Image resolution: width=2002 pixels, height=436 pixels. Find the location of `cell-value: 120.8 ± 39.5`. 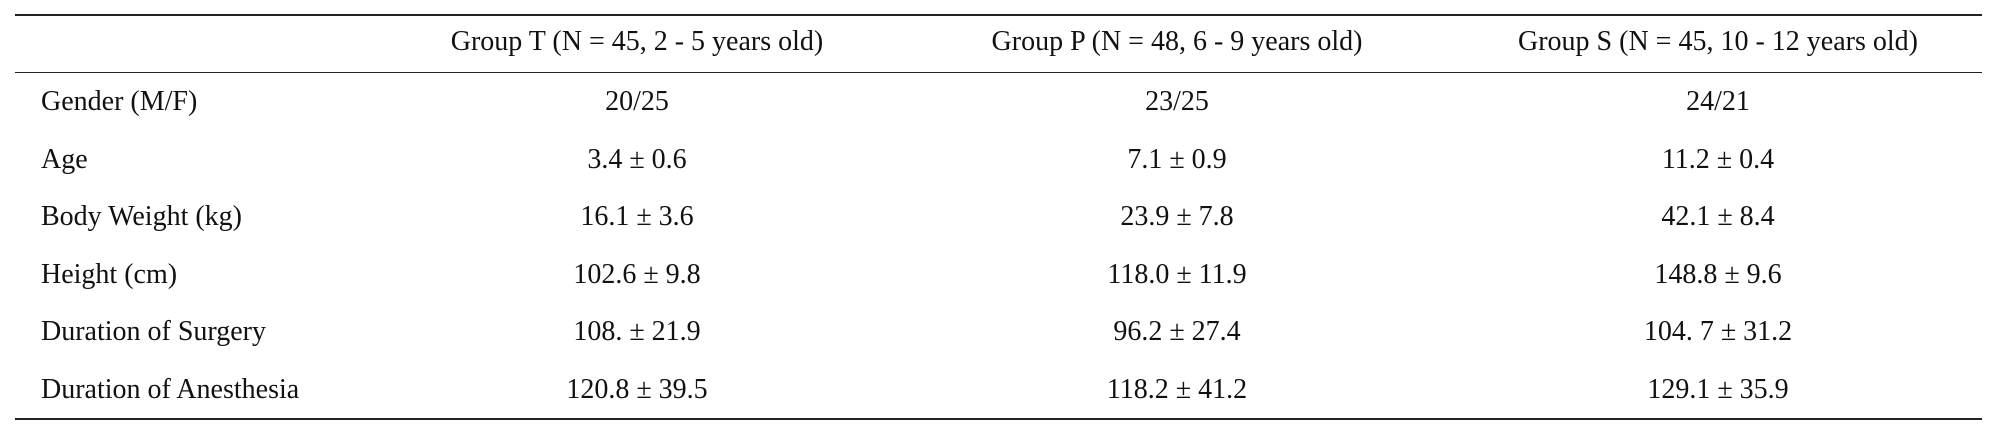

cell-value: 120.8 ± 39.5 is located at coordinates (637, 389).